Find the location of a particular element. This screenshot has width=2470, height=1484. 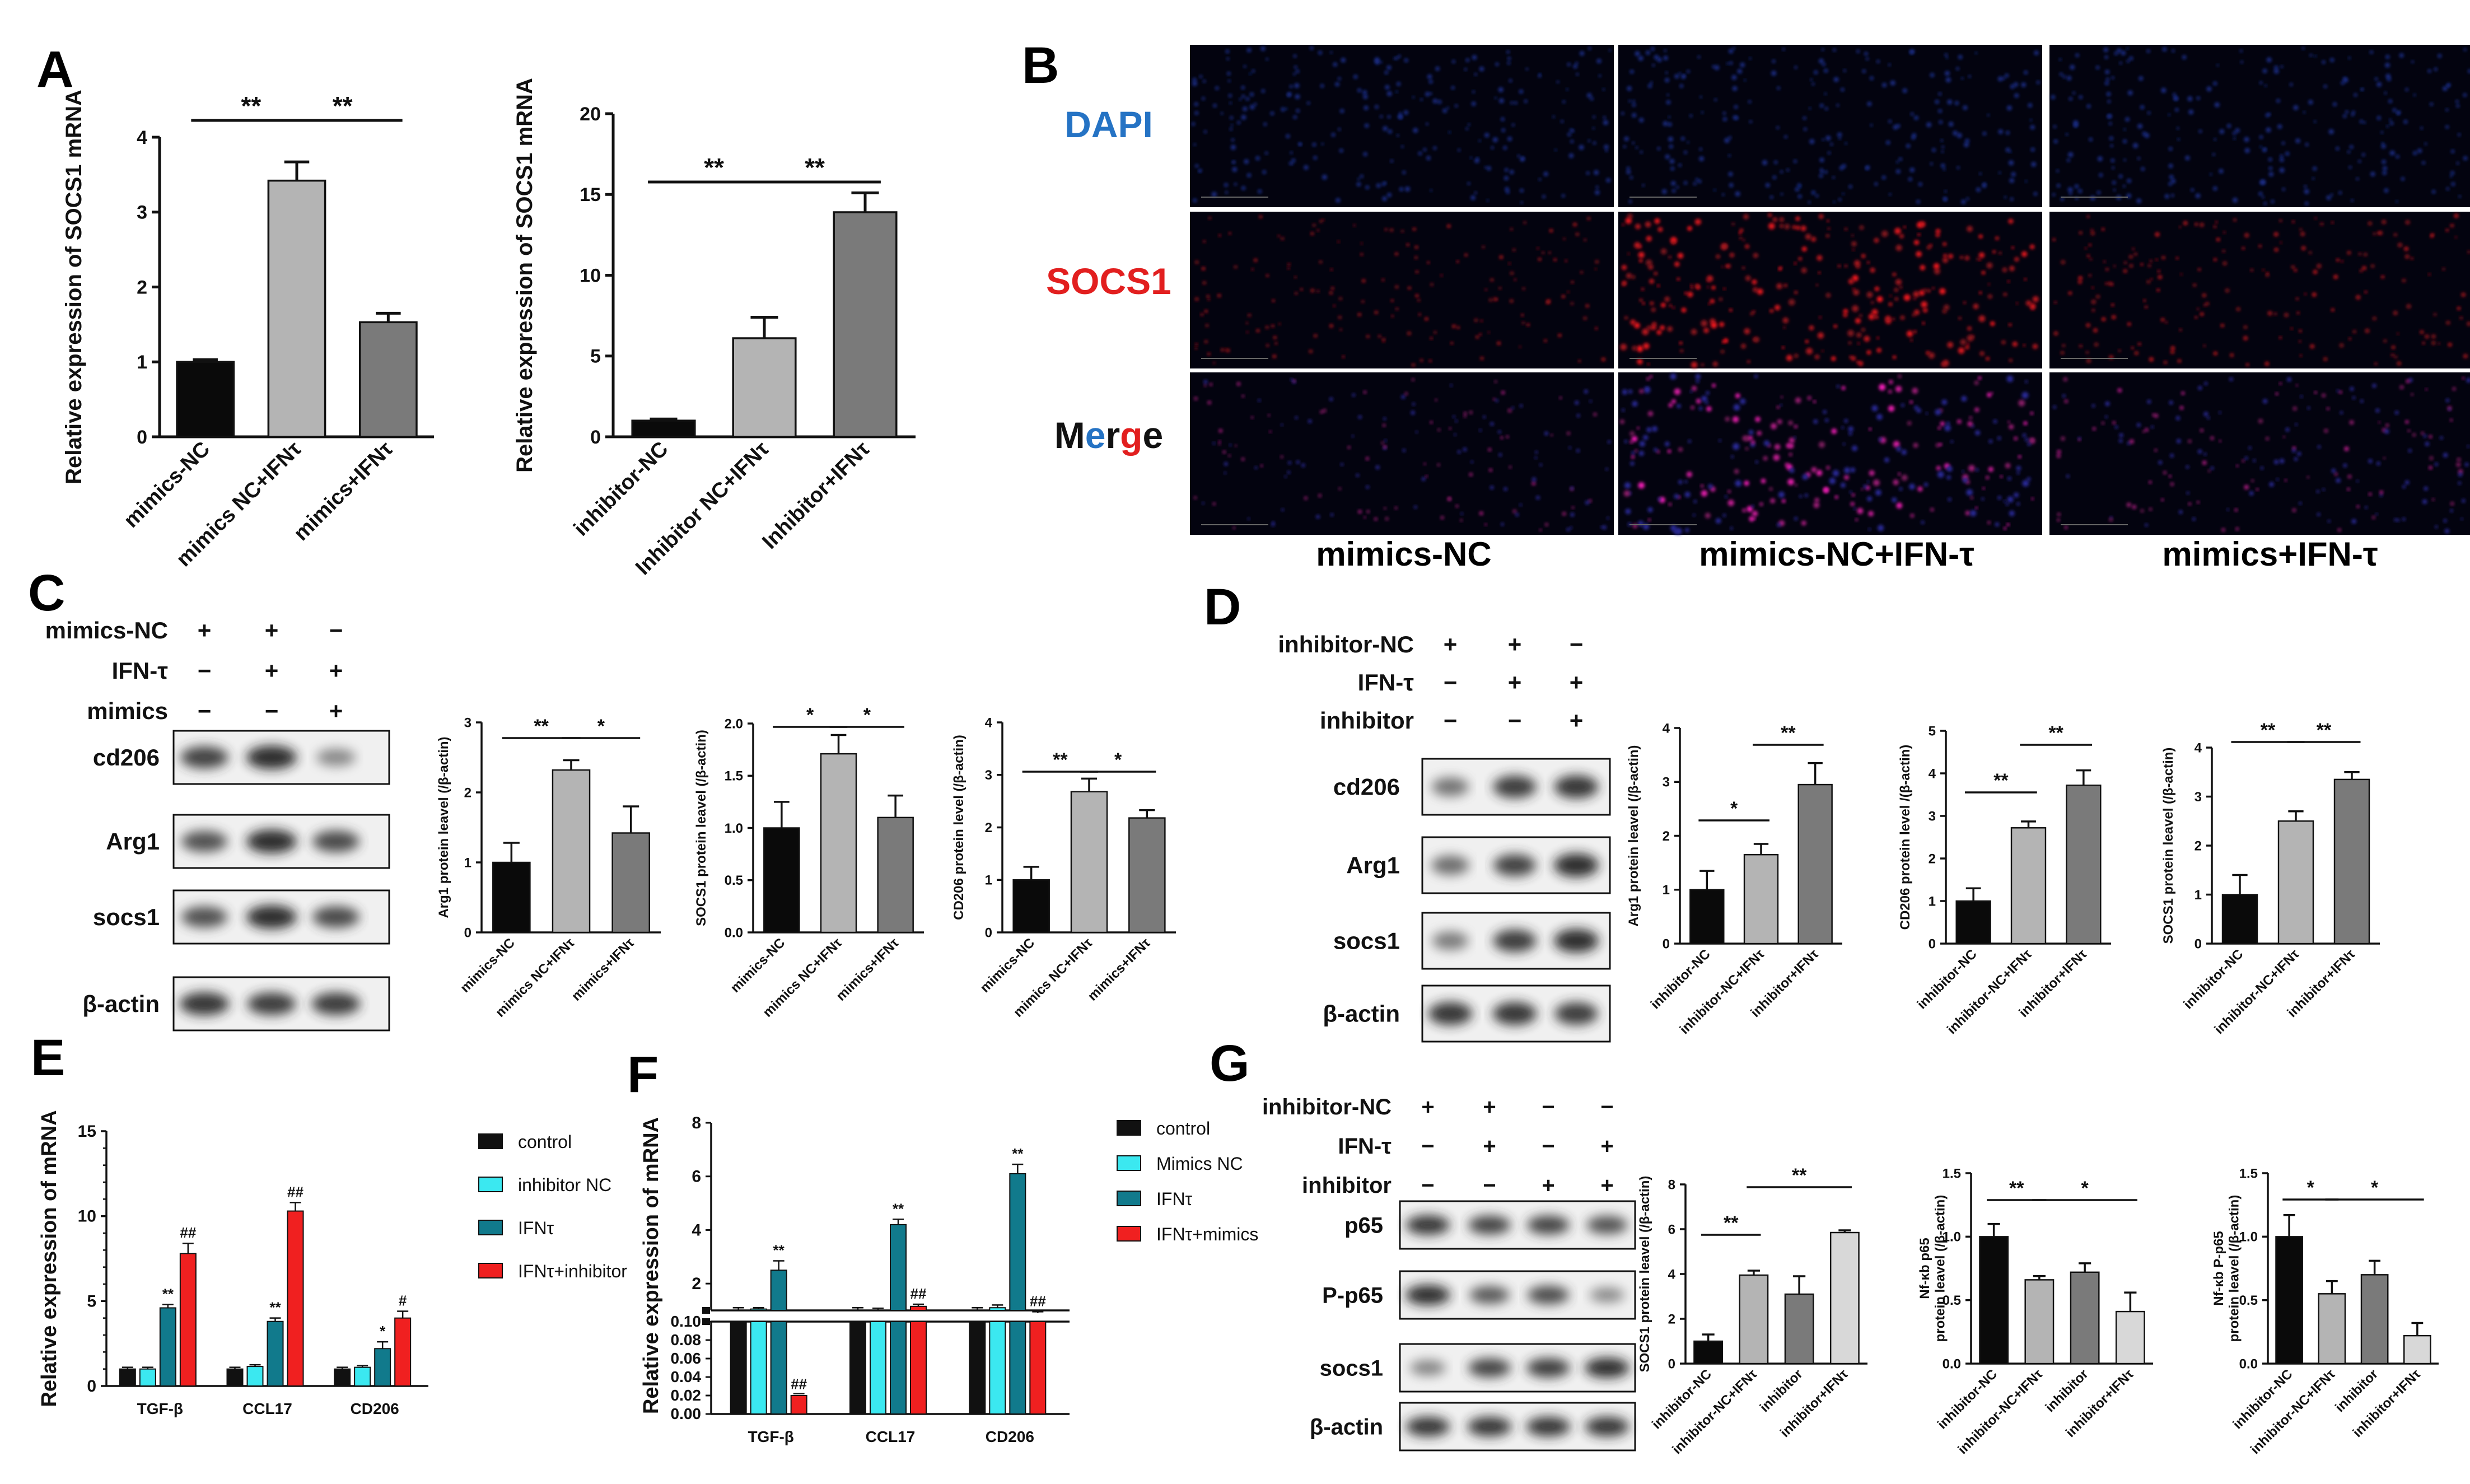

legend-label: inhibitor NC is located at coordinates (564, 1185).